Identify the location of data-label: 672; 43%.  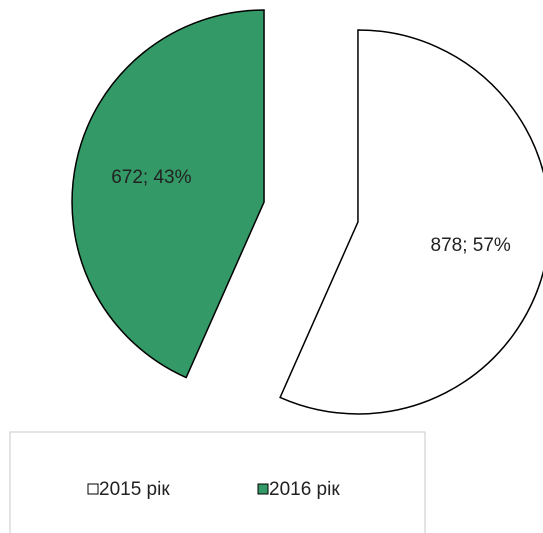
(151, 177).